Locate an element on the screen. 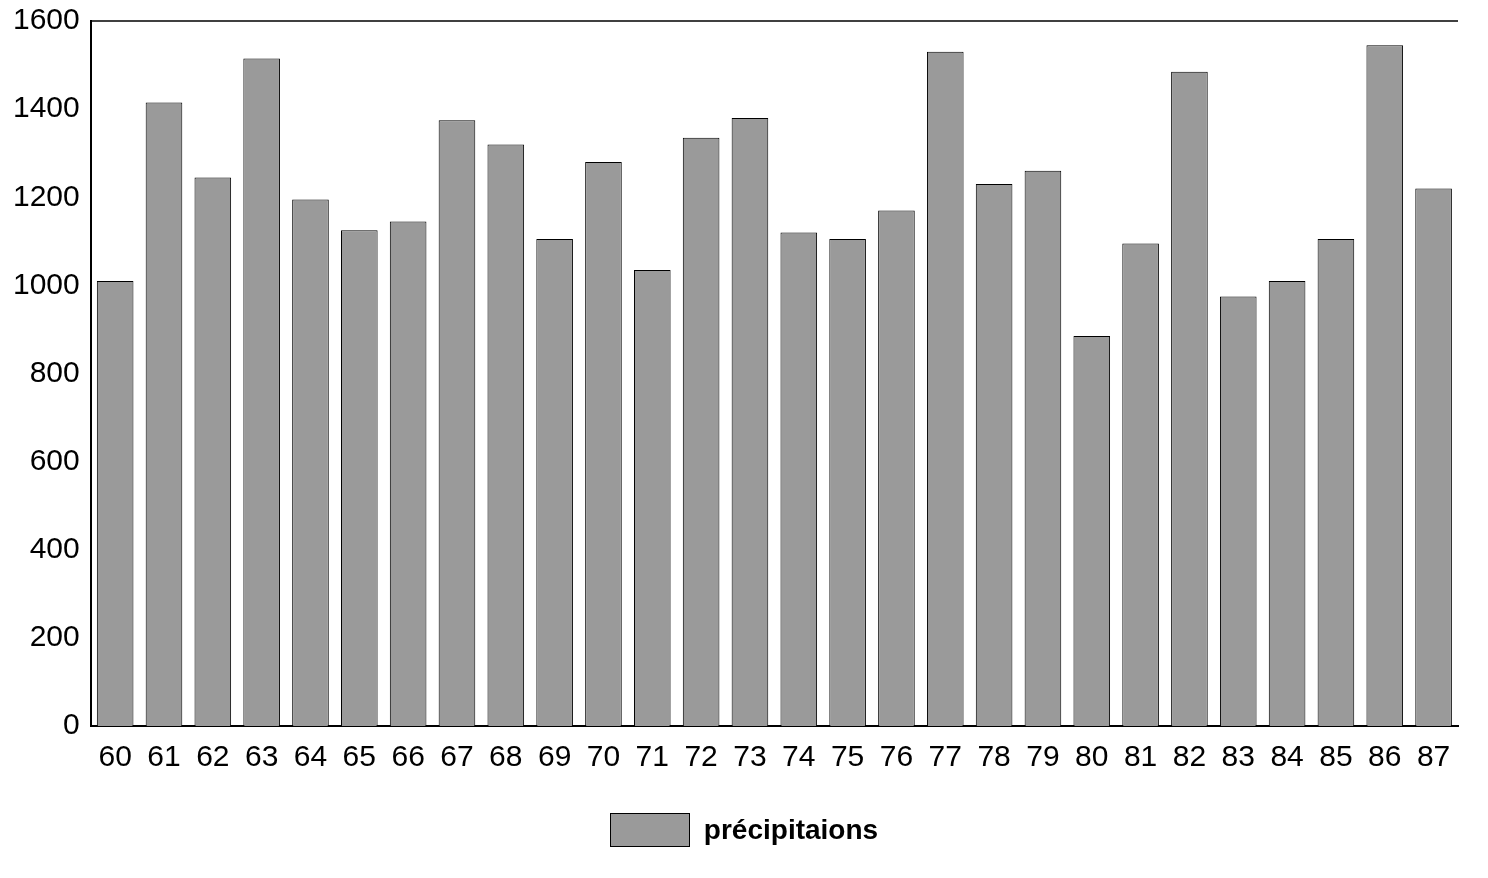 The height and width of the screenshot is (878, 1488). x-tick-label: 82 is located at coordinates (1189, 756).